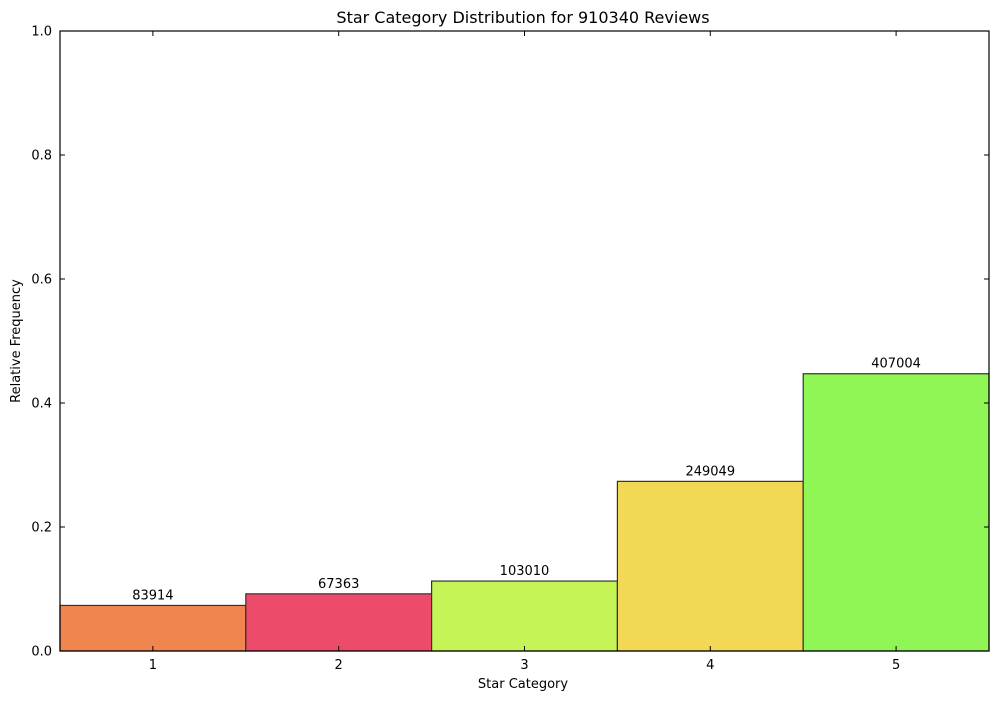 The height and width of the screenshot is (701, 998). Describe the element at coordinates (896, 665) in the screenshot. I see `x-tick-label-5: 5` at that location.